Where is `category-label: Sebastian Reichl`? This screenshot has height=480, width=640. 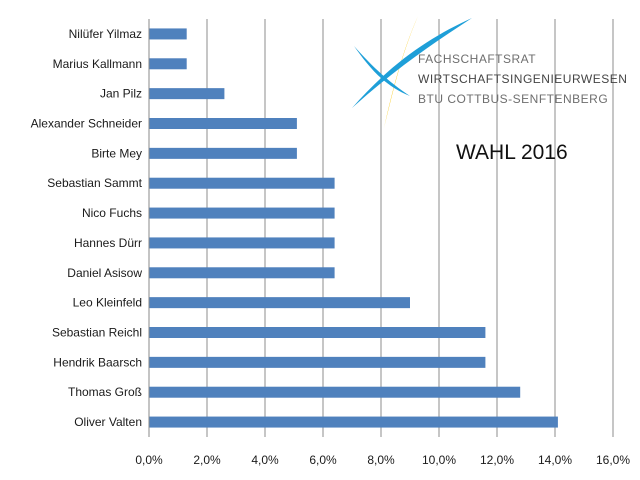
category-label: Sebastian Reichl is located at coordinates (97, 333).